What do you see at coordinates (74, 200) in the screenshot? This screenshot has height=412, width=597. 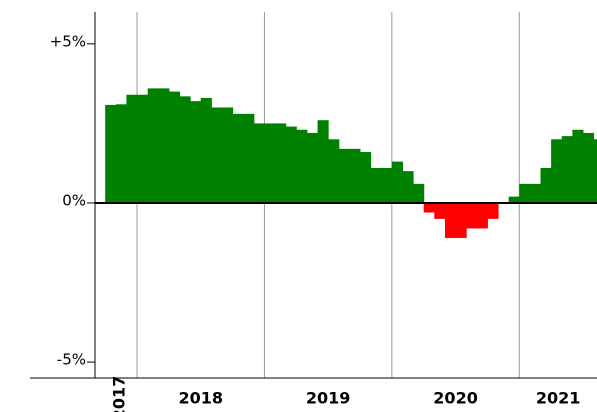 I see `y-tick-label: 0%` at bounding box center [74, 200].